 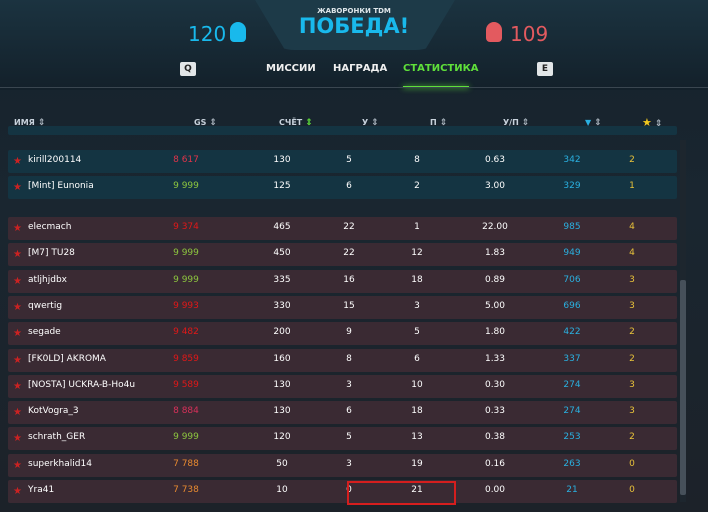 I want to click on table-row: ★ elecmach 9 374 465 22 1 22.00 985 4, so click(x=342, y=228).